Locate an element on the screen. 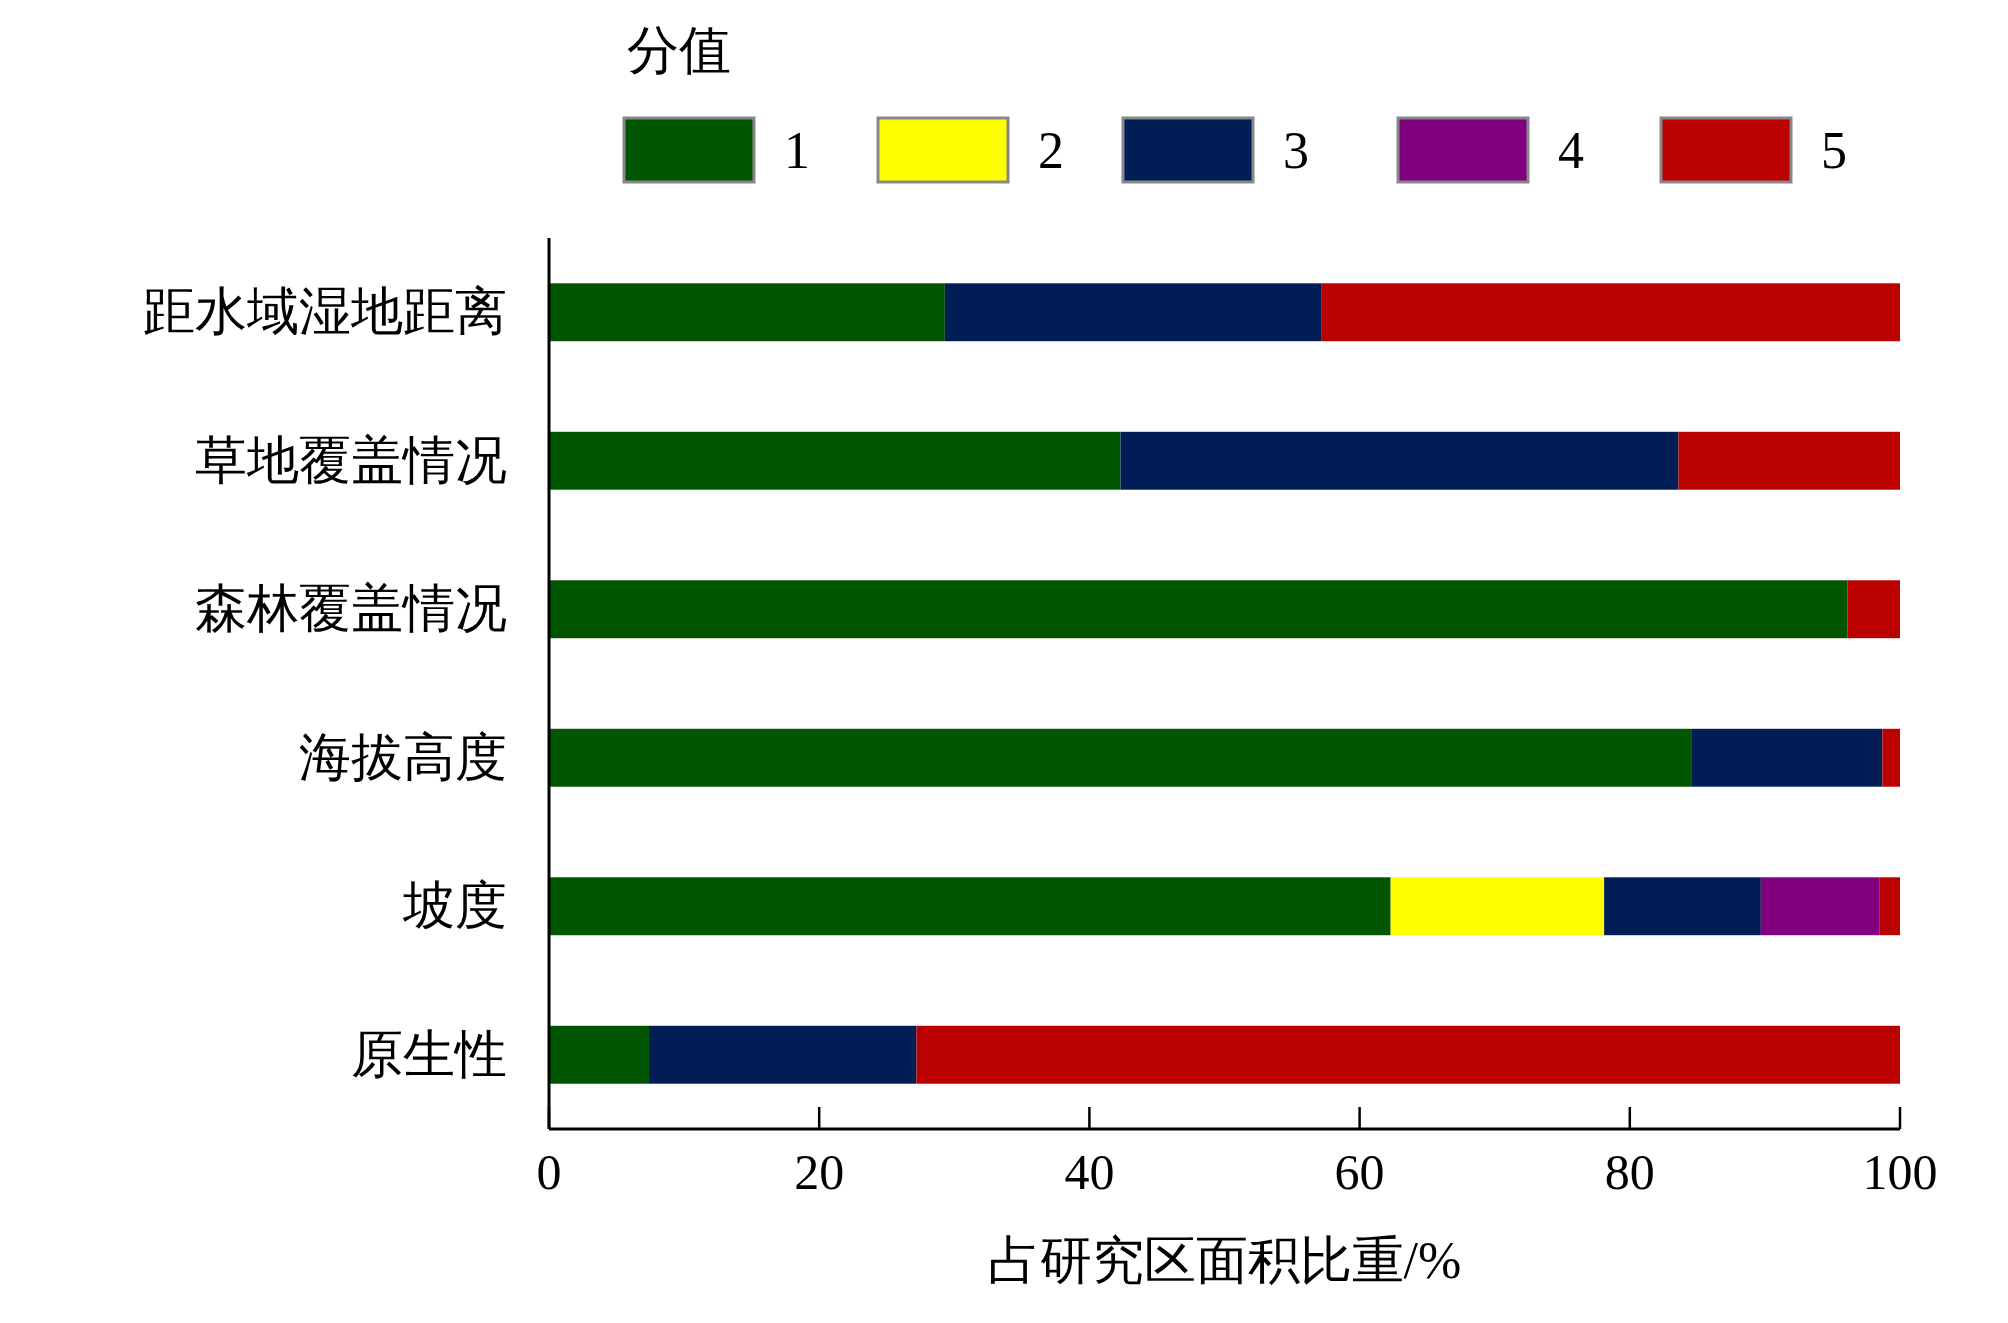  y-tick-label: 草地覆盖情况 is located at coordinates (351, 460).